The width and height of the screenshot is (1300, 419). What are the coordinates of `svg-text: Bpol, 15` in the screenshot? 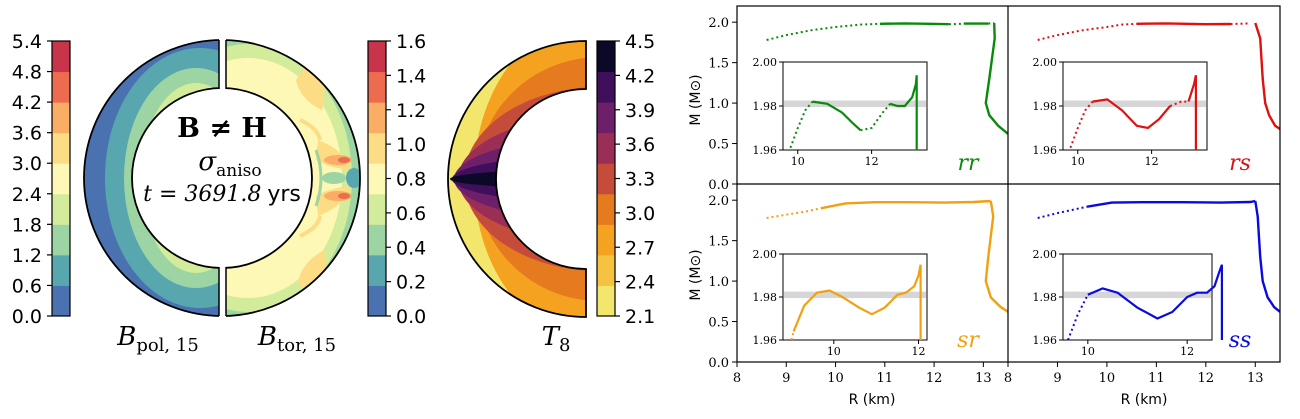 It's located at (157, 339).